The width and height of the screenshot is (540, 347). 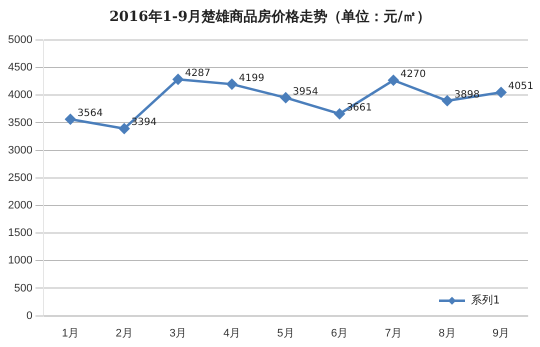 What do you see at coordinates (198, 73) in the screenshot?
I see `data-label: 4287` at bounding box center [198, 73].